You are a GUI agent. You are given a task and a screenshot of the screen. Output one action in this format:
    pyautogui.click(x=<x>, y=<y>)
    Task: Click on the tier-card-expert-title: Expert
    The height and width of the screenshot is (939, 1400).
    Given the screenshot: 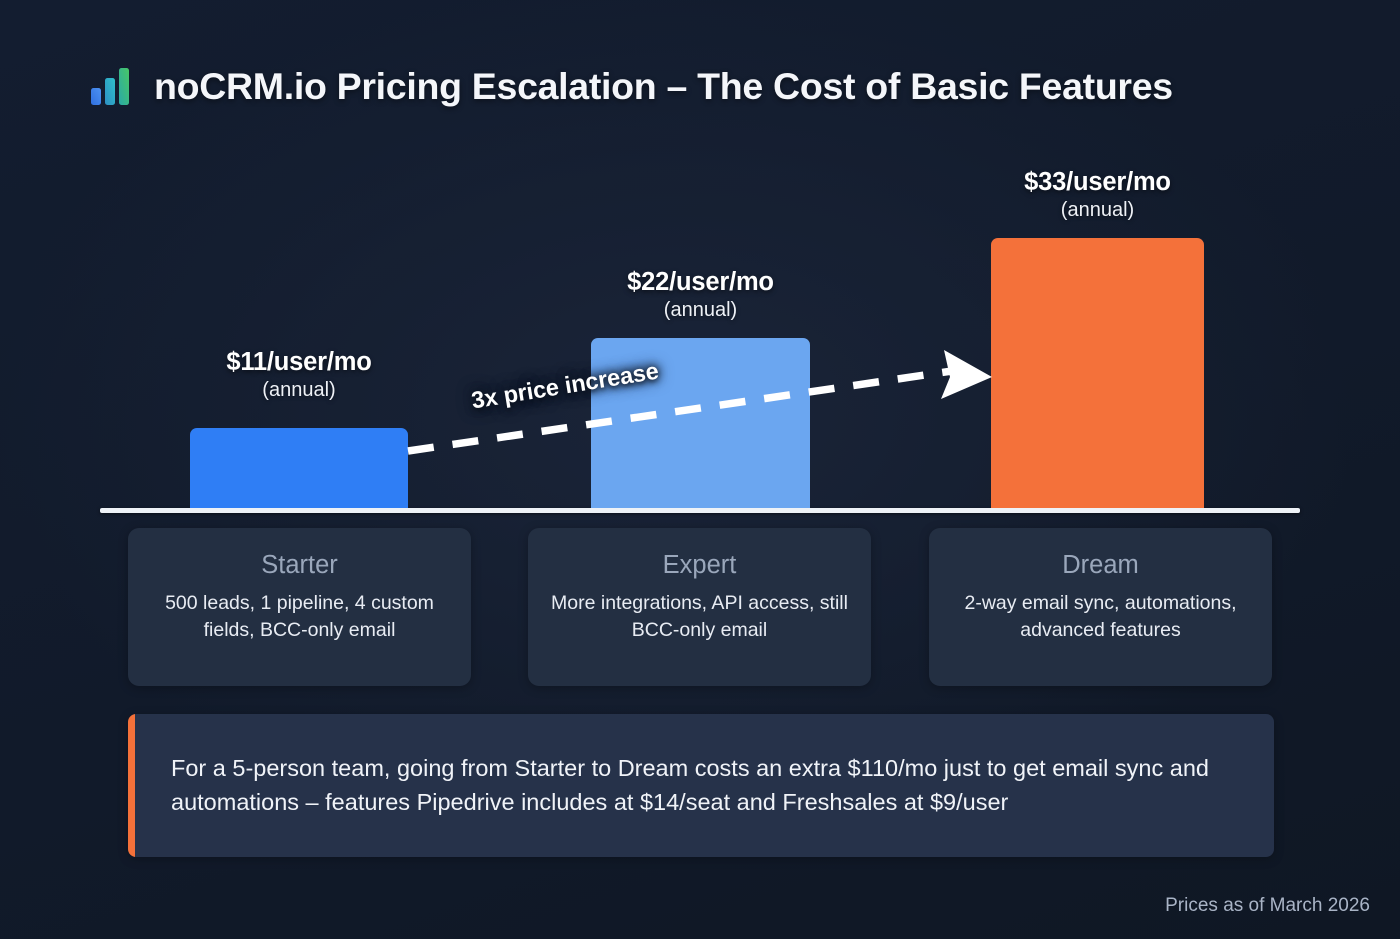 What is the action you would take?
    pyautogui.click(x=699, y=565)
    